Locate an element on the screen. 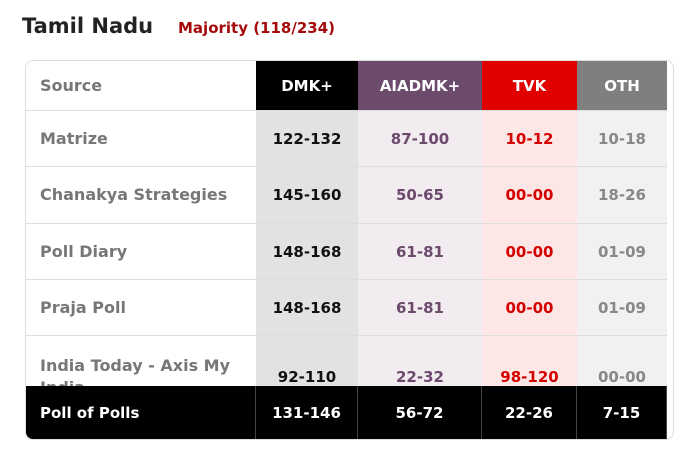  cell: 10-12 is located at coordinates (529, 139).